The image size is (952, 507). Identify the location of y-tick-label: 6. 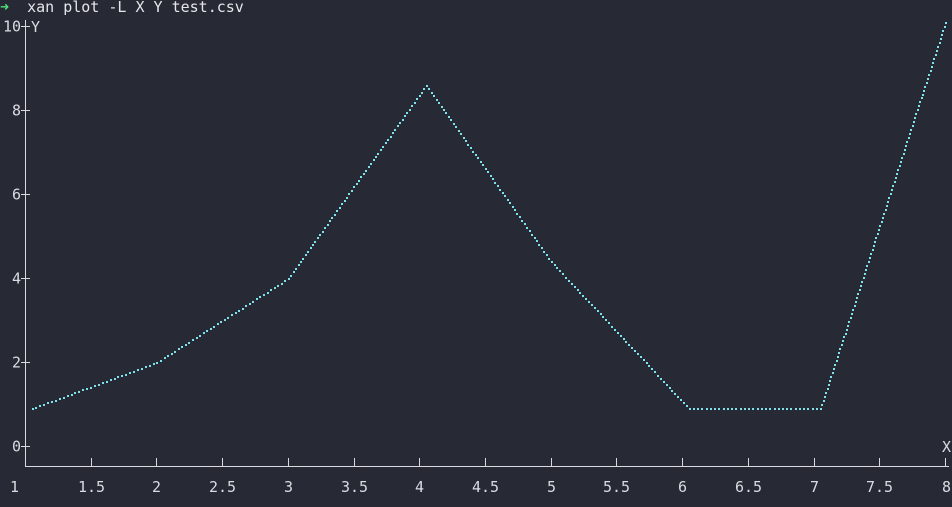
(16, 195).